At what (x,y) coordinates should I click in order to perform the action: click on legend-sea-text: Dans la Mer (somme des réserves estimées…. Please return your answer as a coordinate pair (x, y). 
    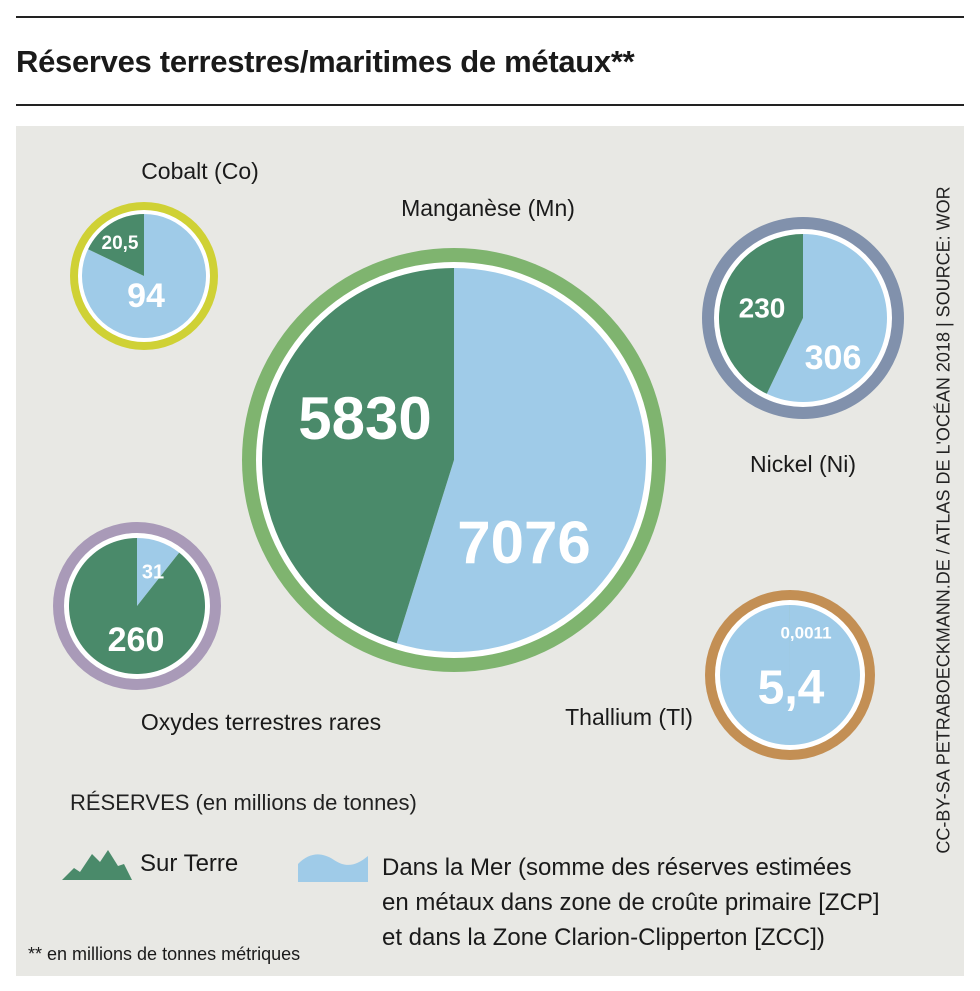
    Looking at the image, I should click on (662, 902).